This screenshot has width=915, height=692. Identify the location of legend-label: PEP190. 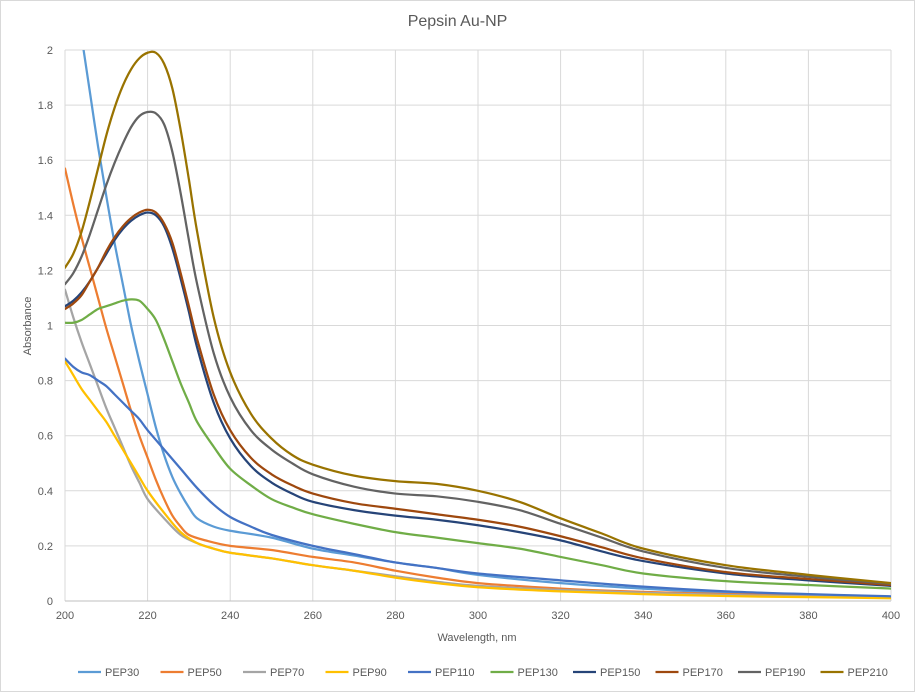
(785, 673).